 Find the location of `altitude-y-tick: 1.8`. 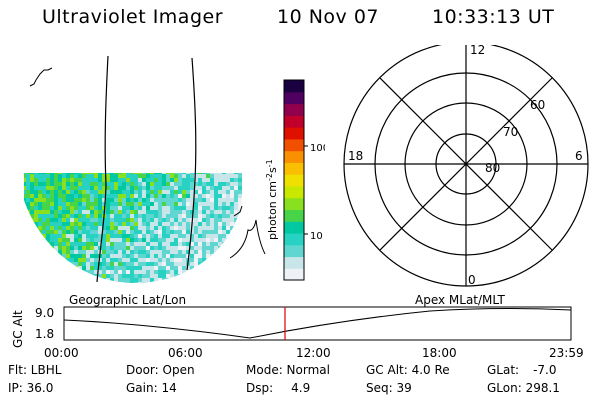

altitude-y-tick: 1.8 is located at coordinates (44, 334).